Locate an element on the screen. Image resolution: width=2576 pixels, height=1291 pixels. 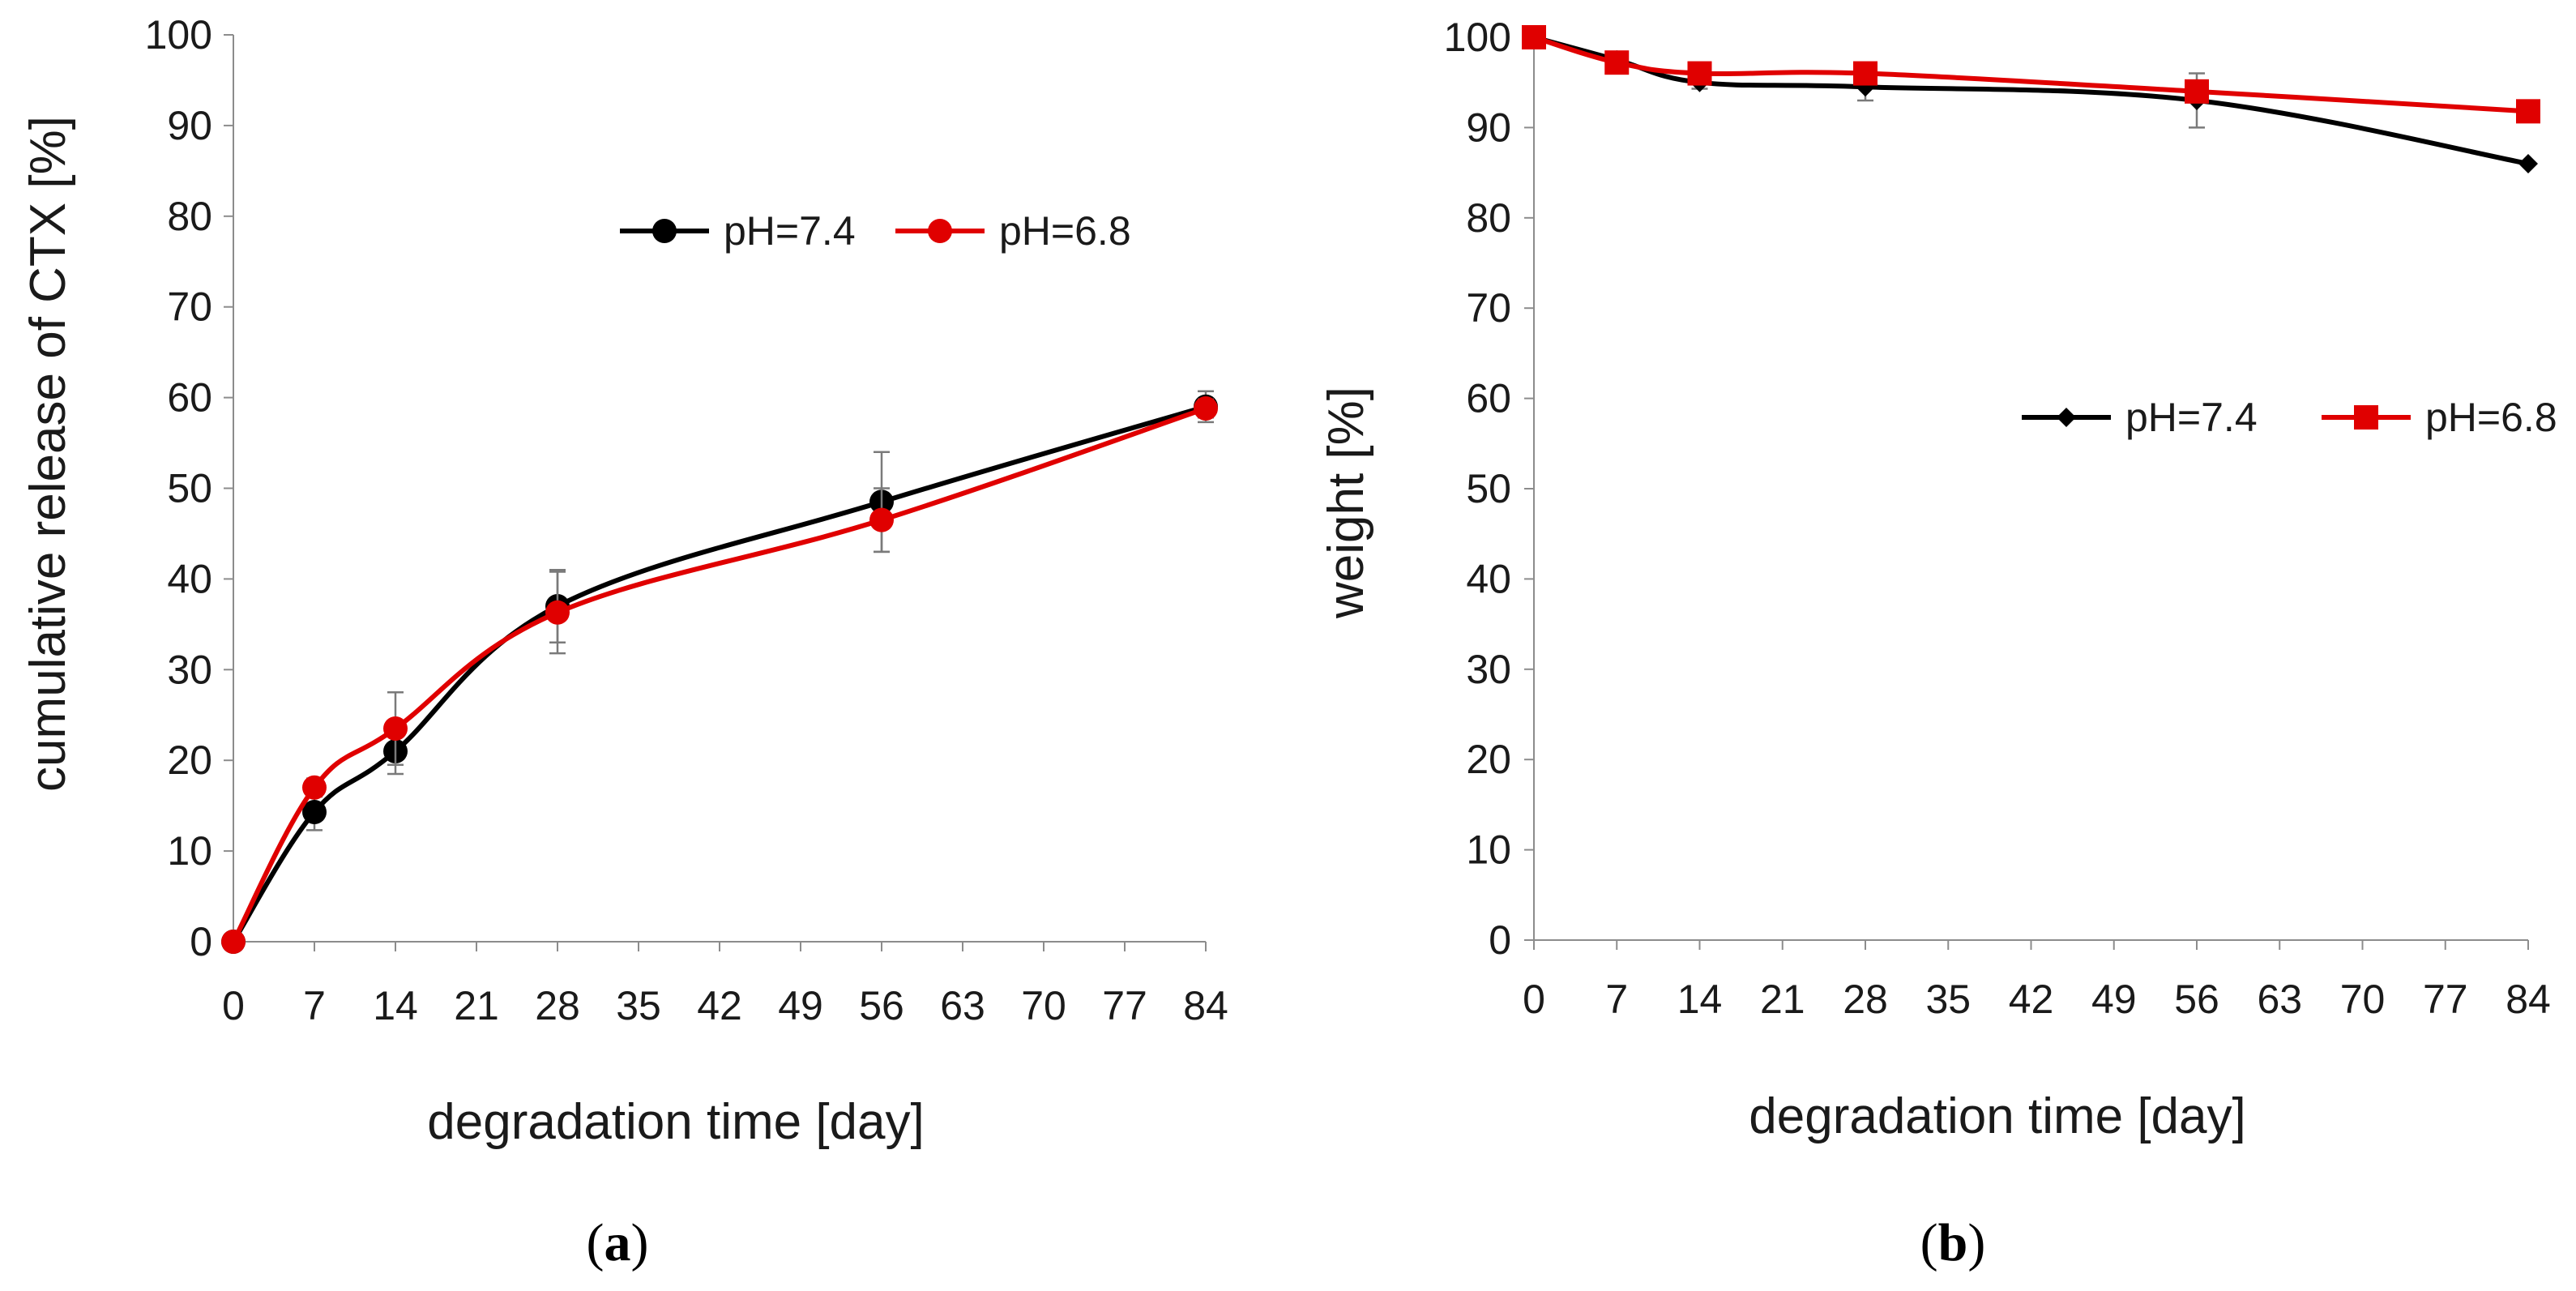
x-axis-title-b: degradation time [day] is located at coordinates (1997, 1116).